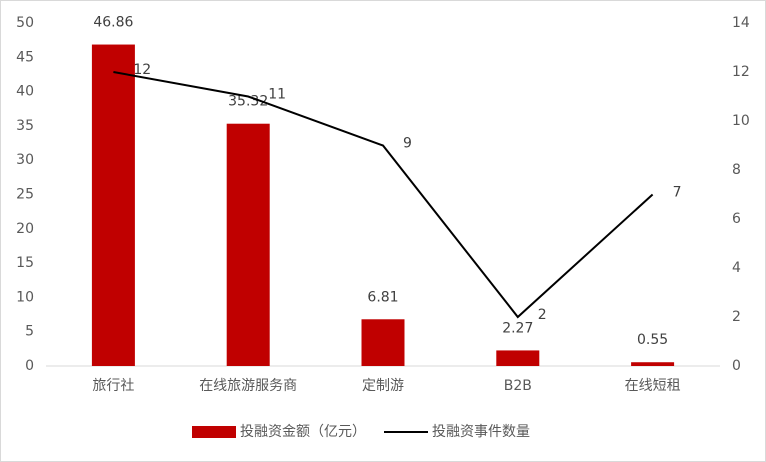 Image resolution: width=766 pixels, height=462 pixels. I want to click on y-tick-label: 25, so click(25, 195).